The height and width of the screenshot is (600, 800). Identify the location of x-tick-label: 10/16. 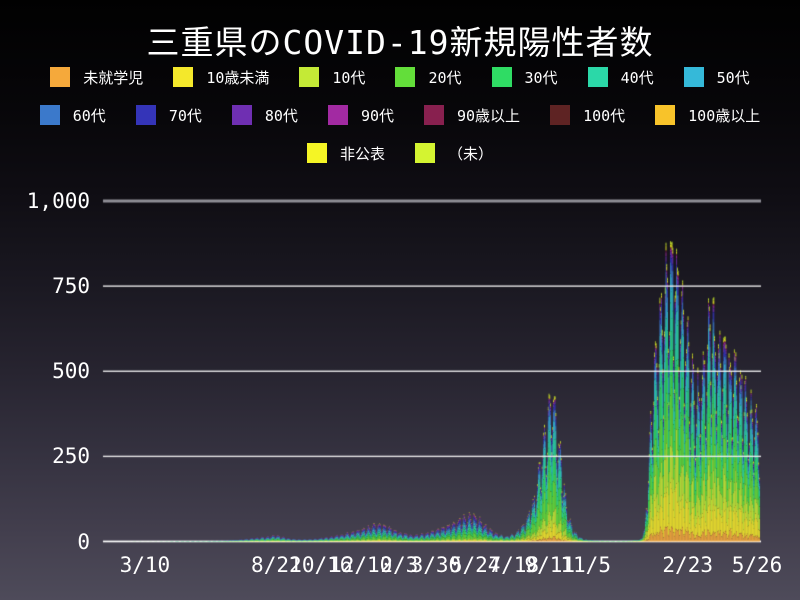
(321, 565).